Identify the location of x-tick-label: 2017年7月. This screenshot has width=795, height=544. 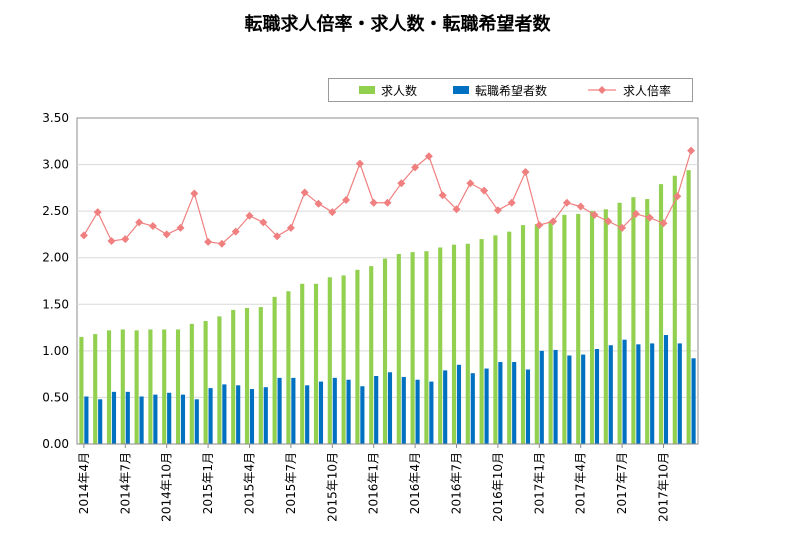
(622, 483).